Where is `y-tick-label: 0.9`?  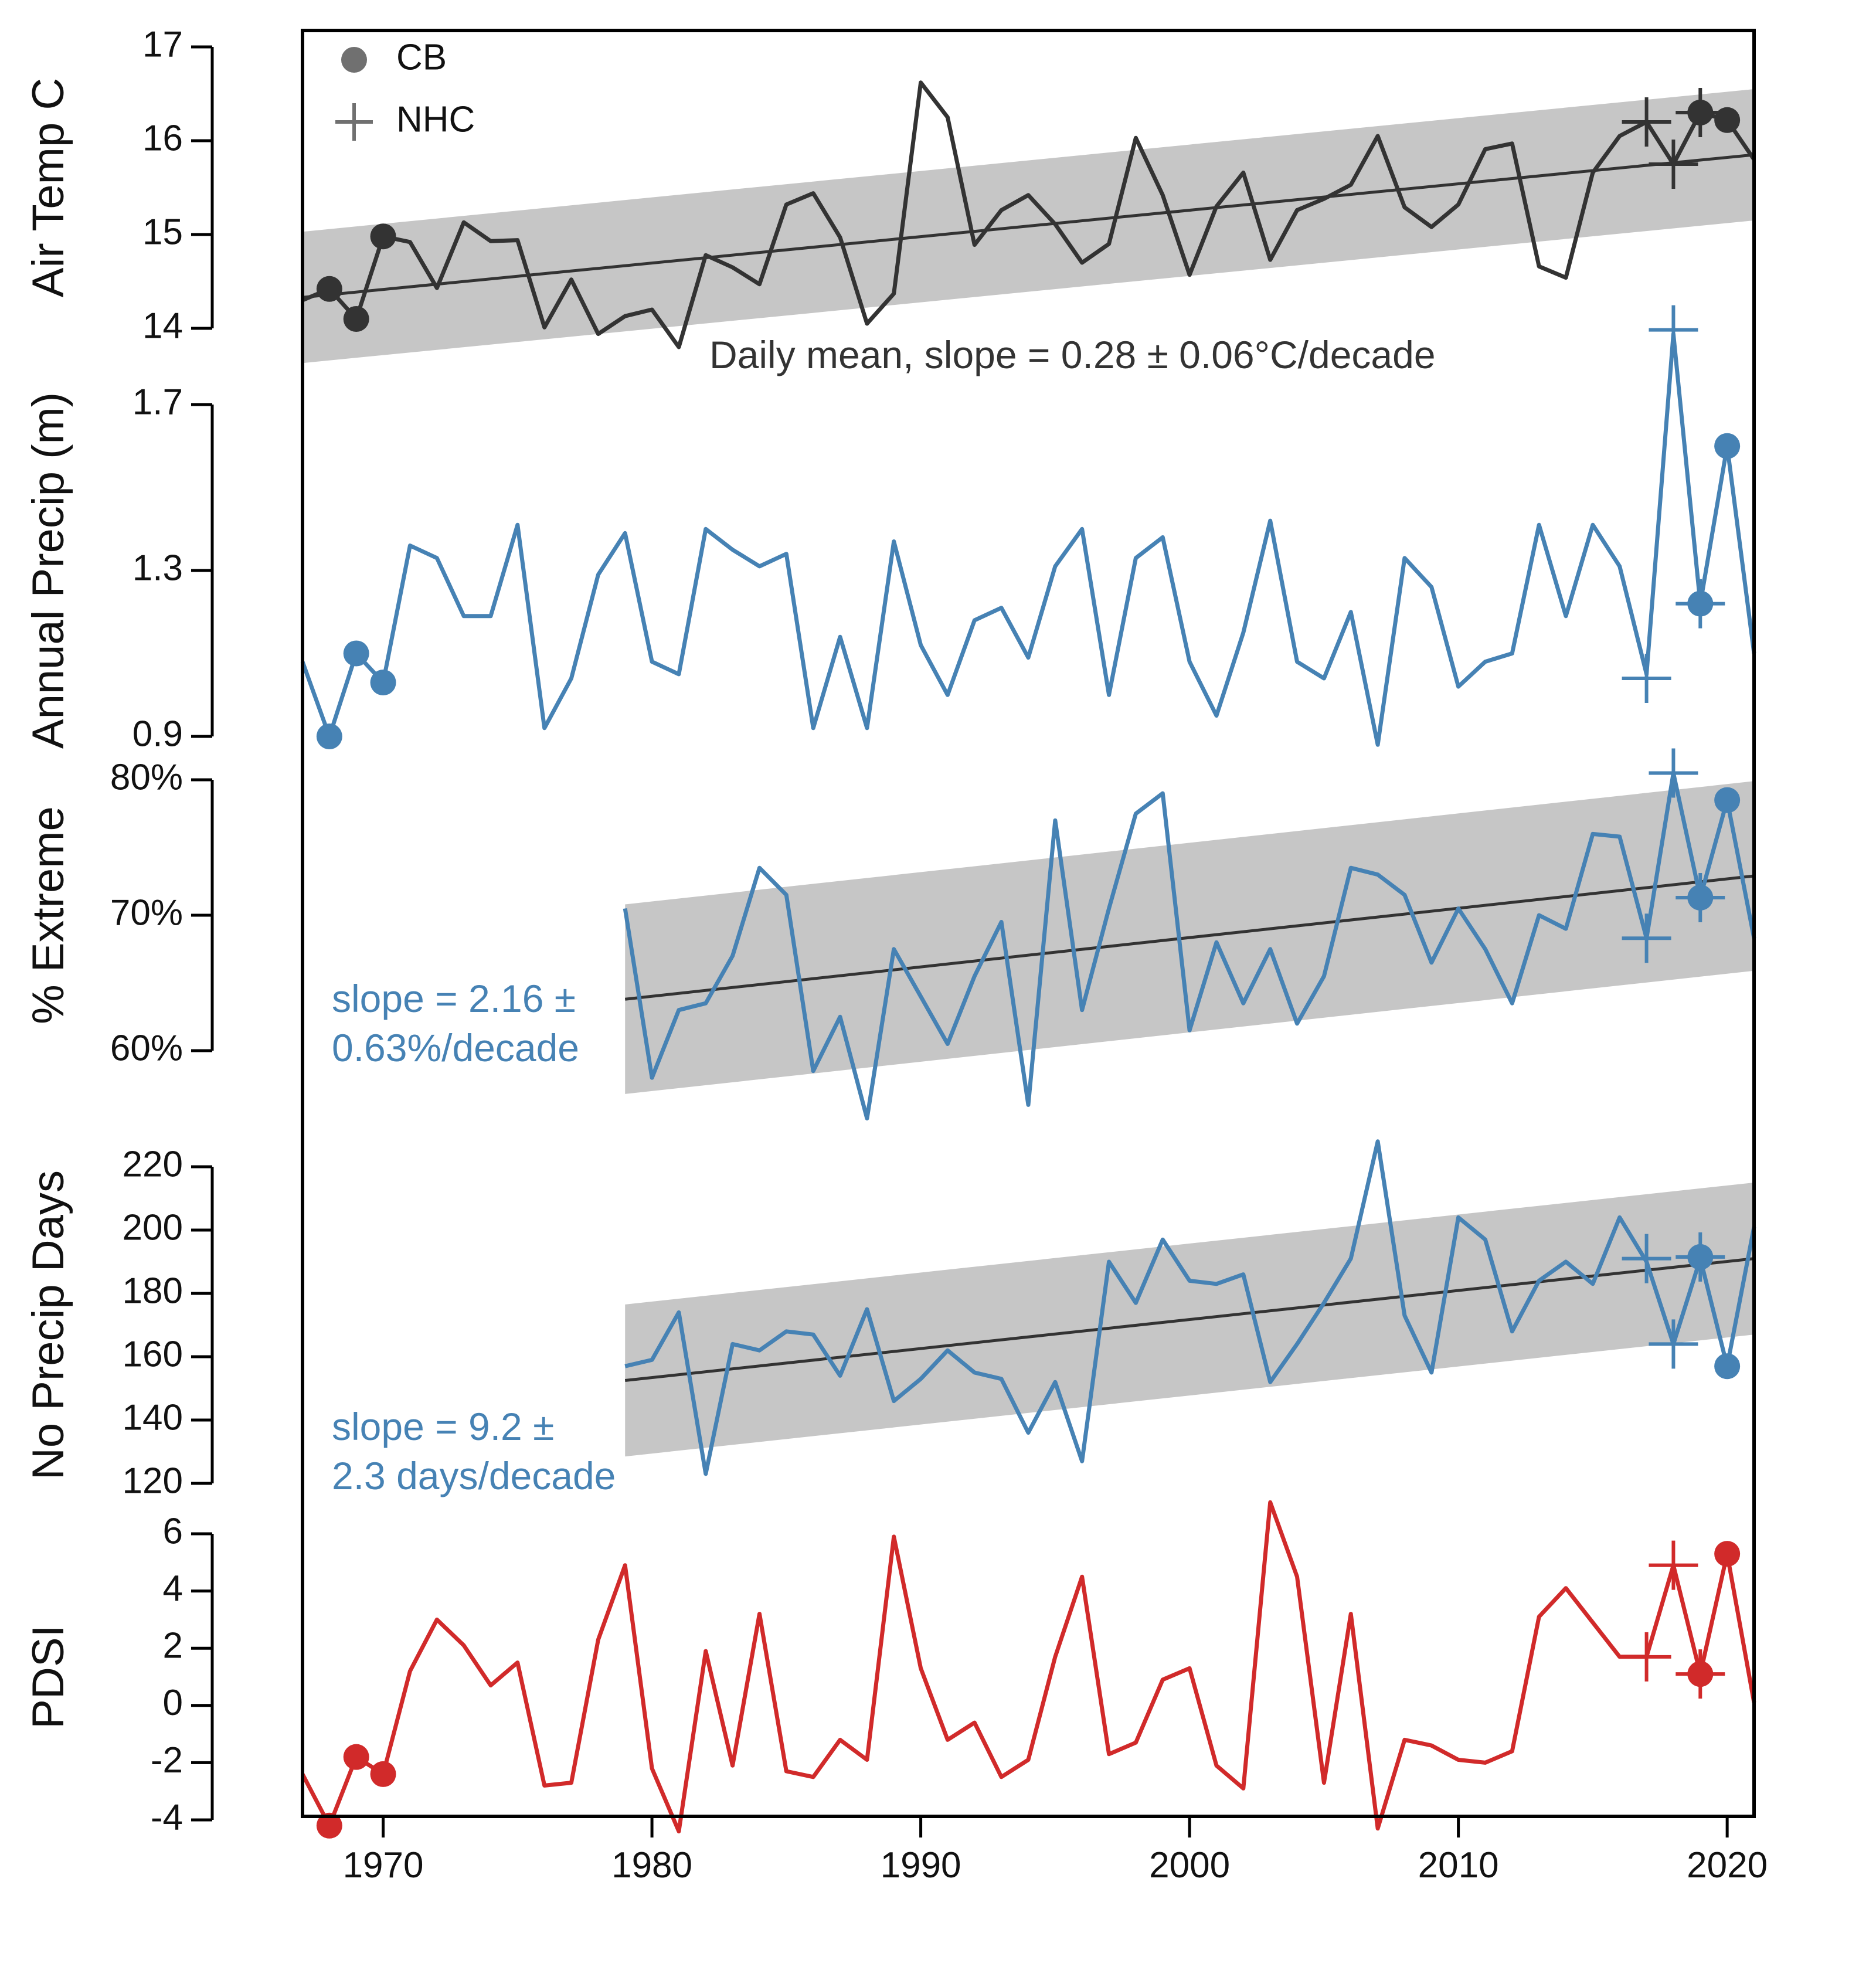
y-tick-label: 0.9 is located at coordinates (157, 734).